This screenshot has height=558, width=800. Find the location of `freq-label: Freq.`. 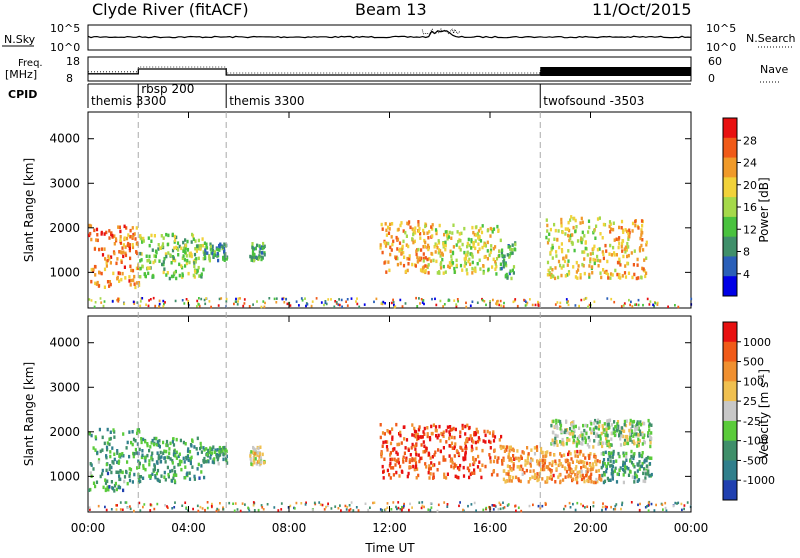

freq-label: Freq. is located at coordinates (30, 63).